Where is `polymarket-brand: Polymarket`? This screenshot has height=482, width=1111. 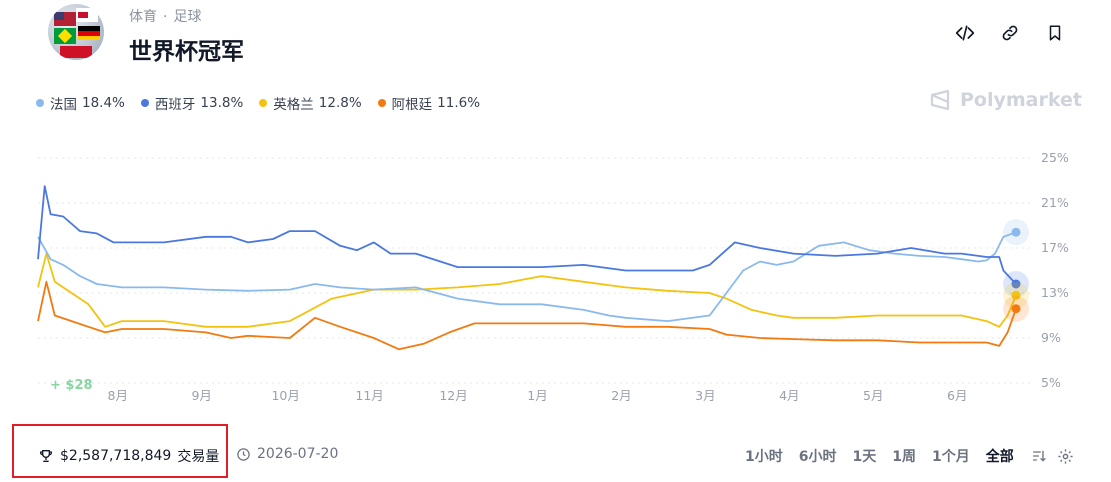
polymarket-brand: Polymarket is located at coordinates (1005, 100).